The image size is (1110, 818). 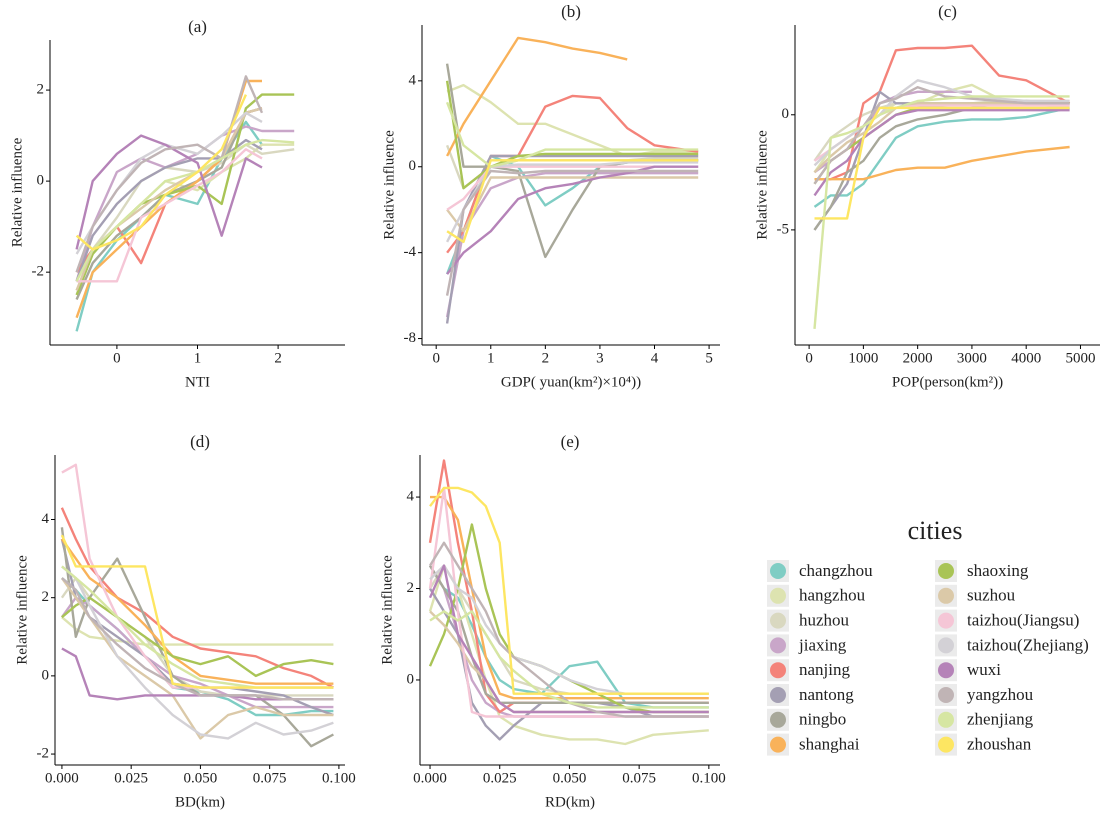 What do you see at coordinates (198, 358) in the screenshot?
I see `x-tick-label: 1` at bounding box center [198, 358].